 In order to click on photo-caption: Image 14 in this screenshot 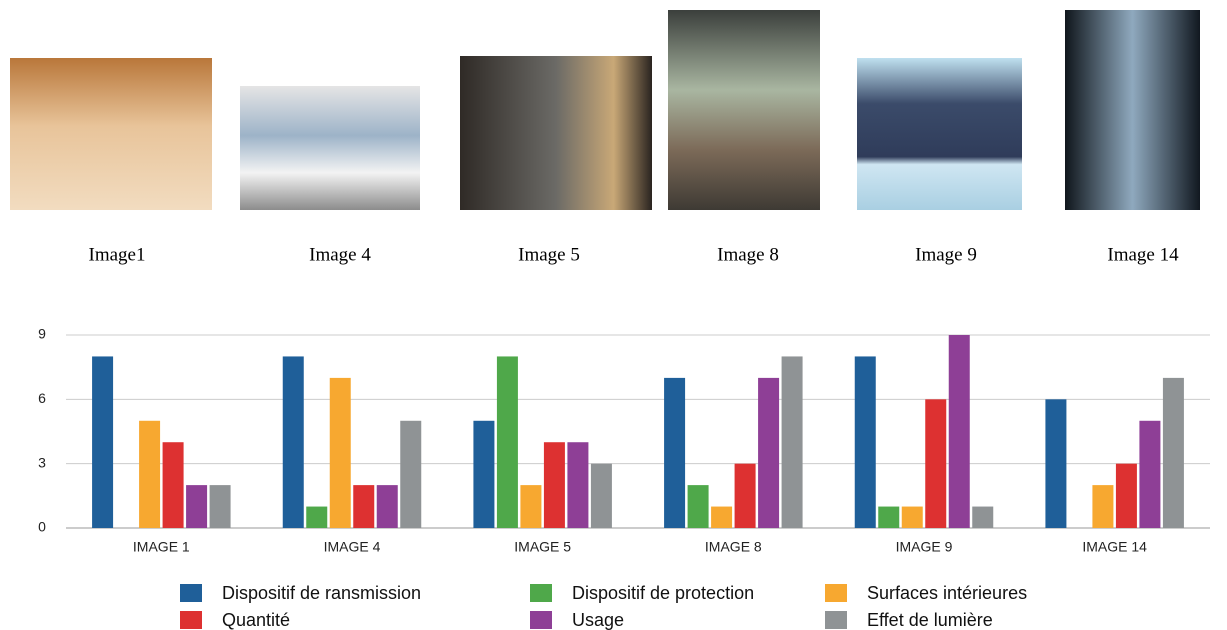, I will do `click(1143, 254)`.